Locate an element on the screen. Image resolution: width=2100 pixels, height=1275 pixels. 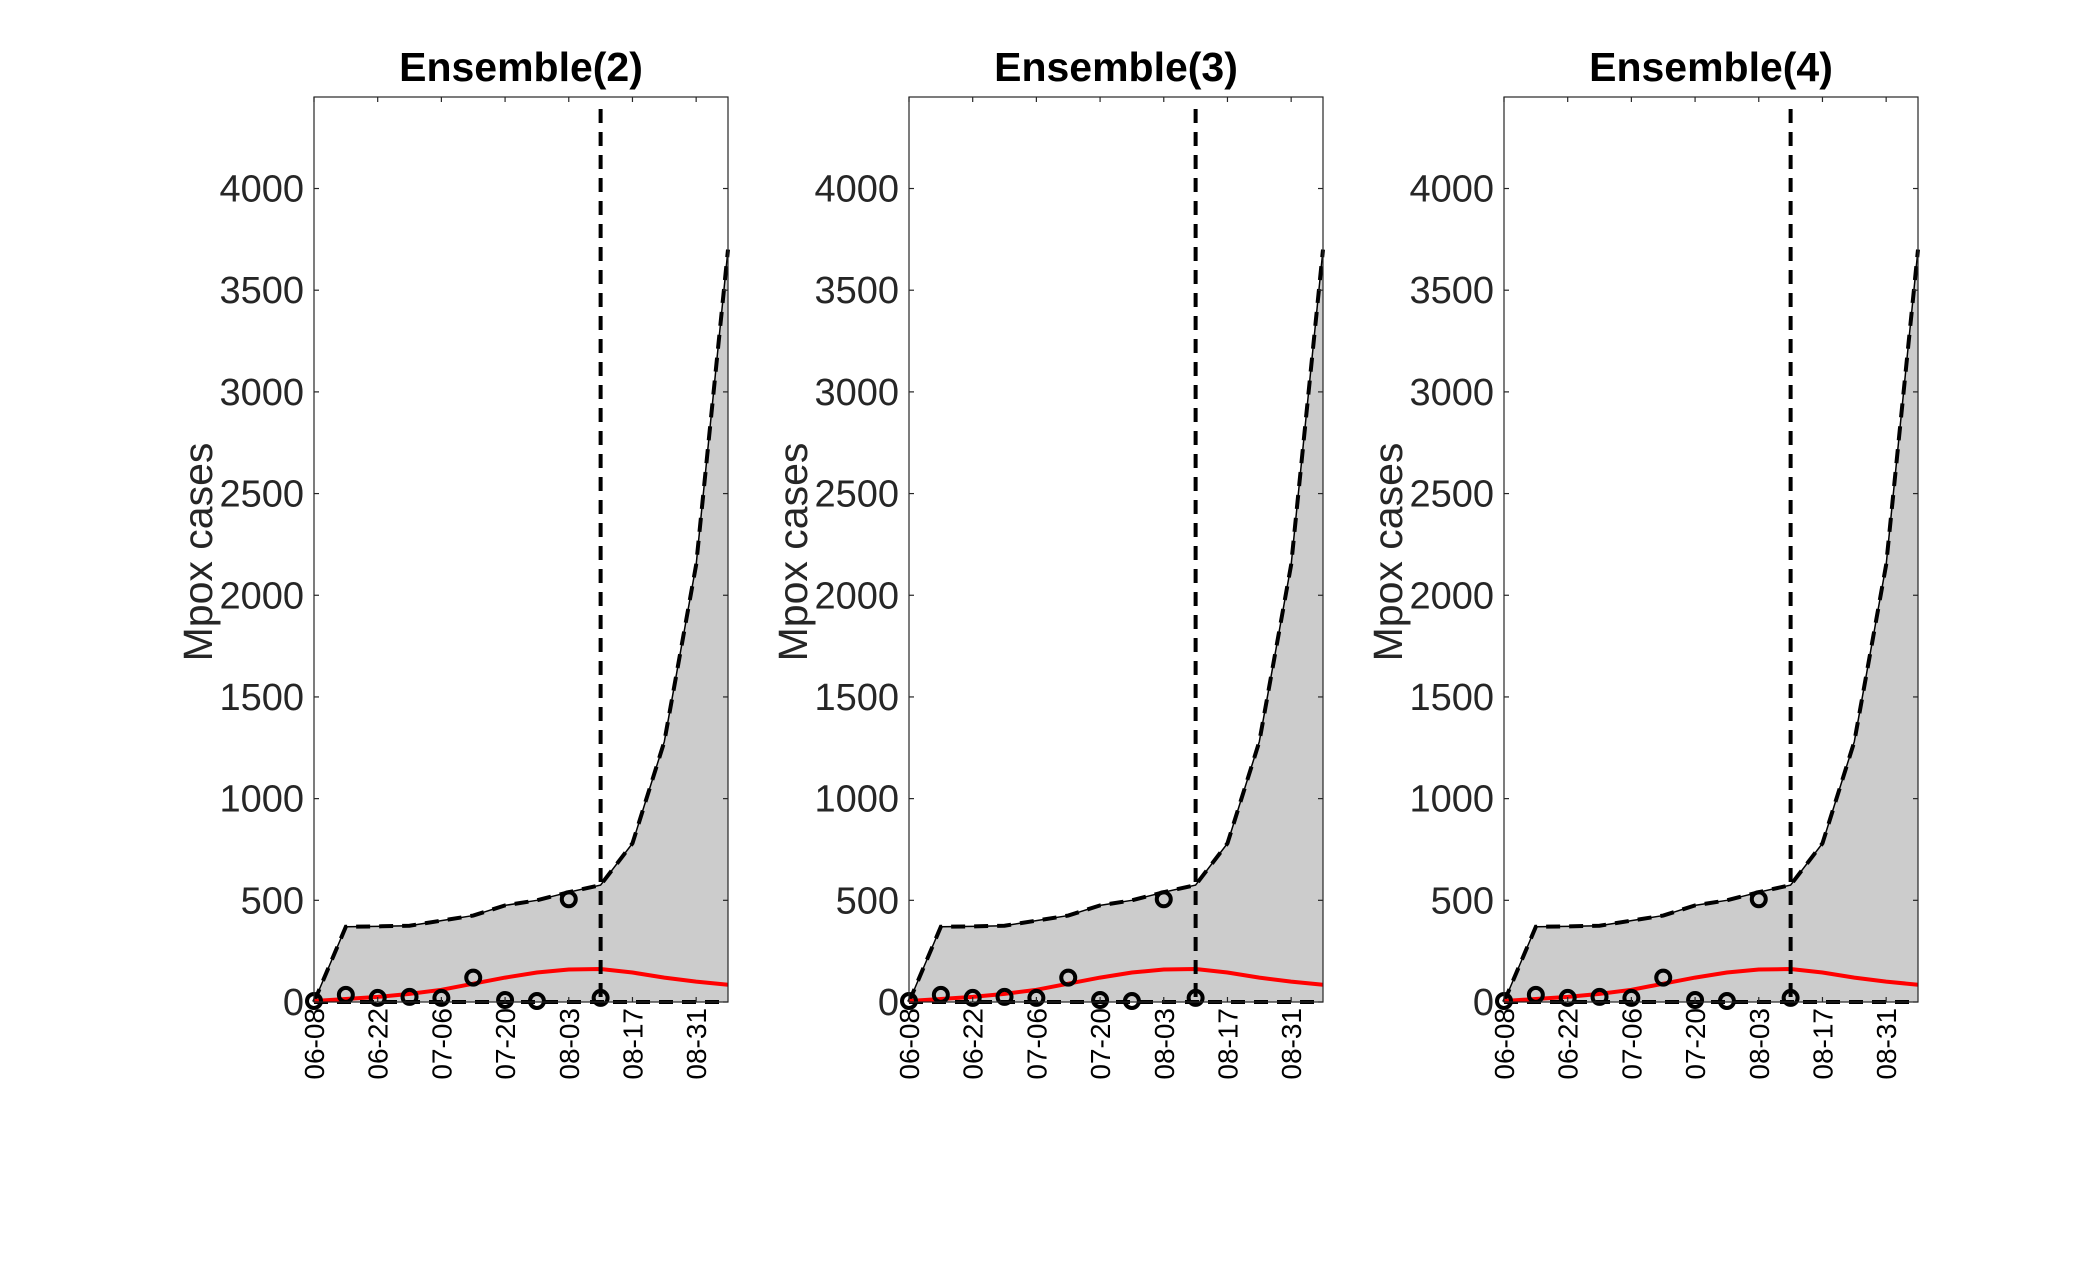
chart-title: Ensemble(3) is located at coordinates (1116, 67).